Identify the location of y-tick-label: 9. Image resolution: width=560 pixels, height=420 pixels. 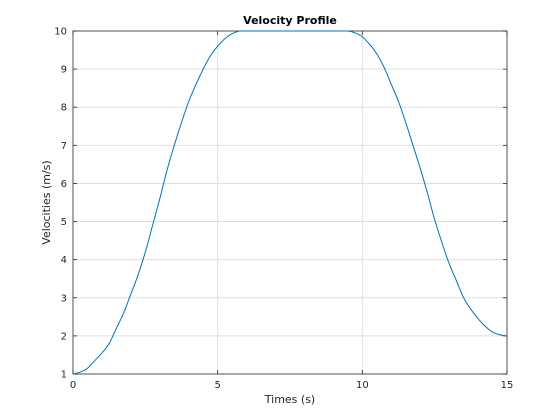
(64, 70).